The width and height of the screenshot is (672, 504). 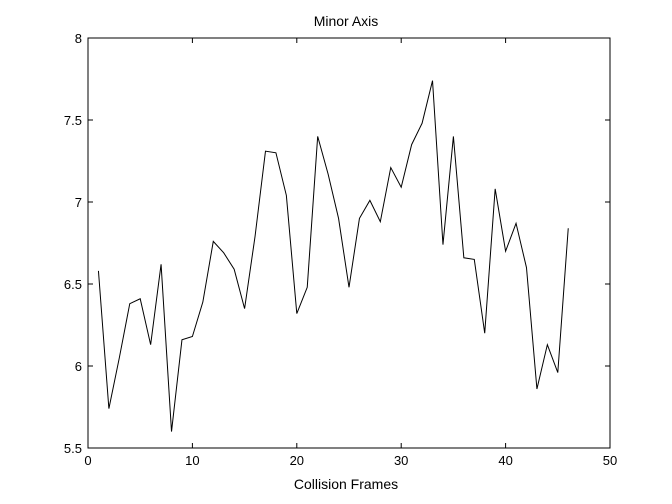 What do you see at coordinates (78, 38) in the screenshot?
I see `y-tick-label: 8` at bounding box center [78, 38].